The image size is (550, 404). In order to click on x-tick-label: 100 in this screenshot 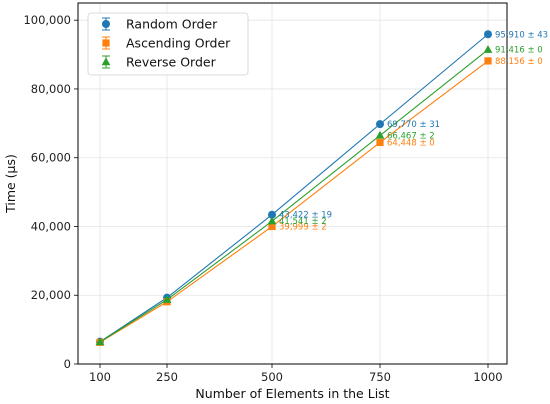, I will do `click(100, 377)`.